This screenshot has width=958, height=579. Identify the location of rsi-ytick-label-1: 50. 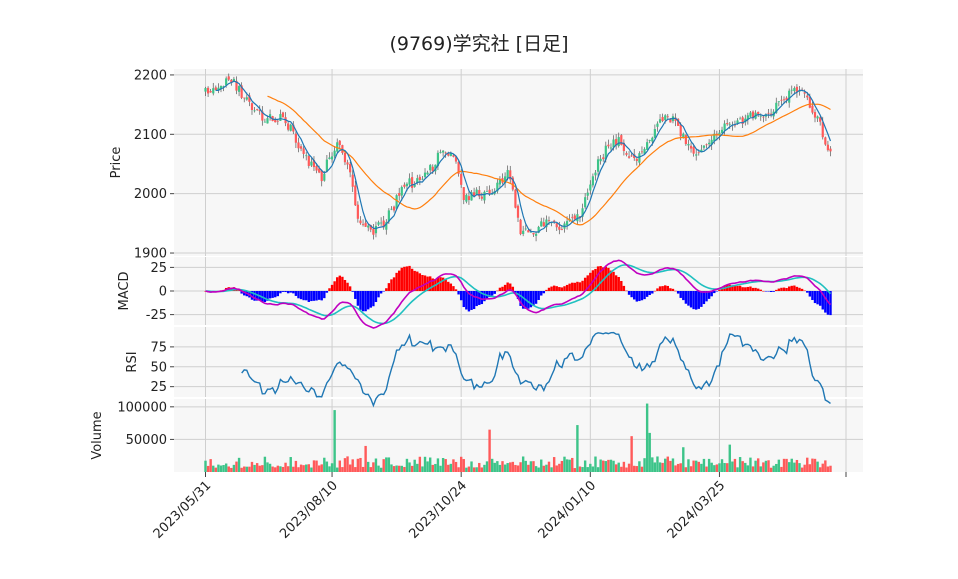
(158, 367).